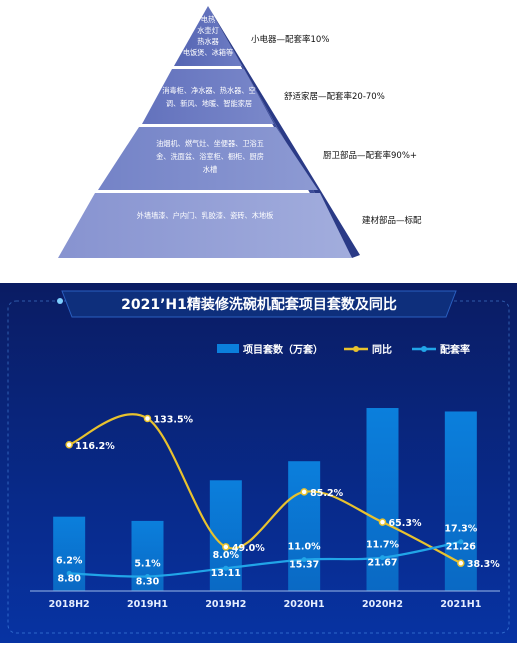 This screenshot has width=517, height=647. What do you see at coordinates (343, 349) in the screenshot?
I see `legend: 项目套数（万套） 同比 配套率` at bounding box center [343, 349].